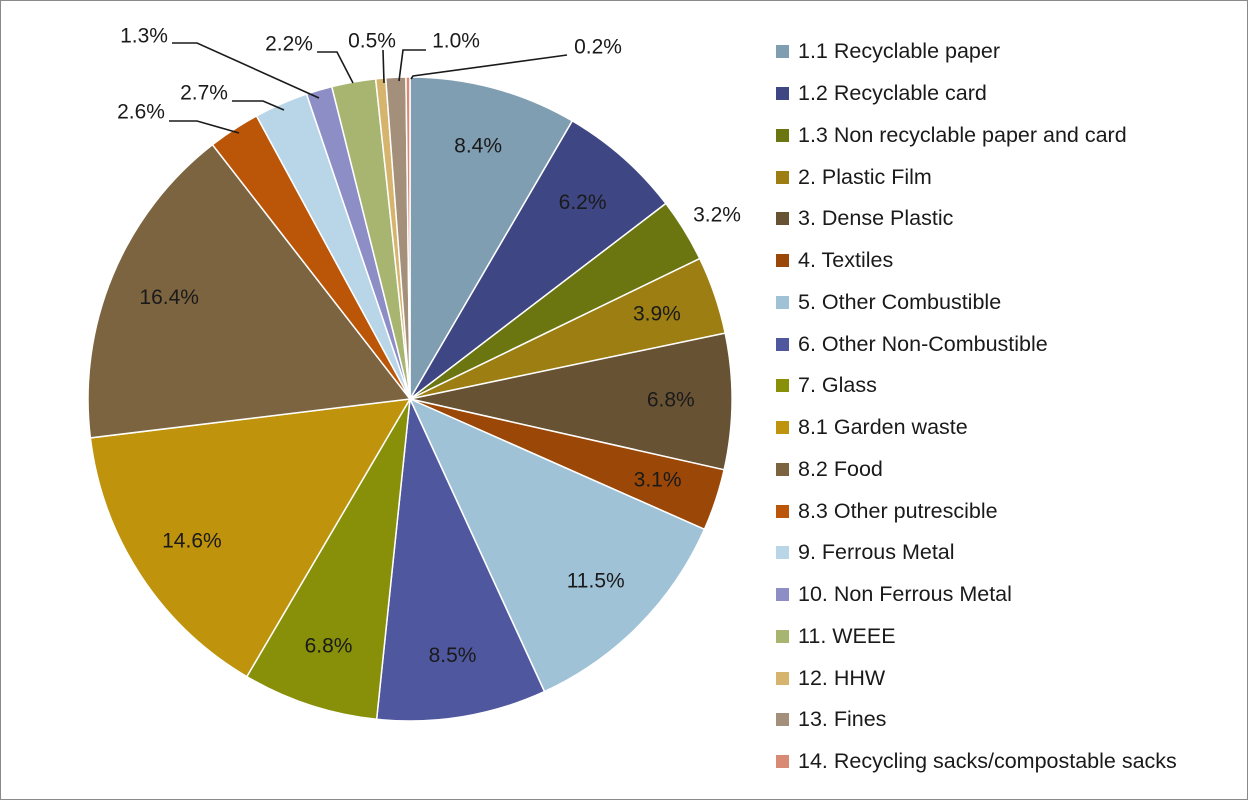 Image resolution: width=1248 pixels, height=800 pixels. Describe the element at coordinates (976, 261) in the screenshot. I see `legend-item: 4. Textiles` at that location.